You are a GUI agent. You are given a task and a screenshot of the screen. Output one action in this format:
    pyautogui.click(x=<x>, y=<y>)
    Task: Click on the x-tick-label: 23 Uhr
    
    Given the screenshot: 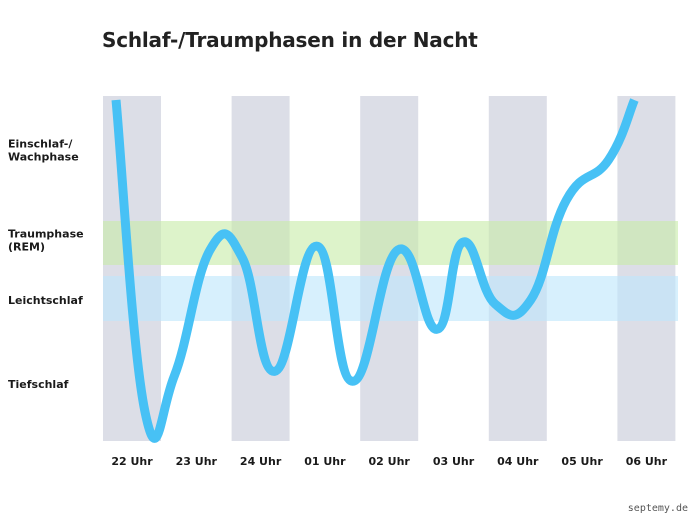 What is the action you would take?
    pyautogui.click(x=197, y=461)
    